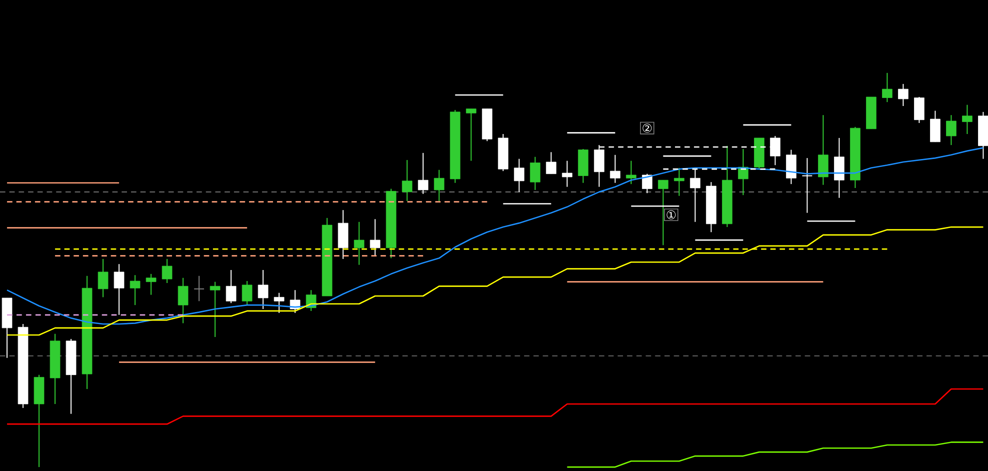 This screenshot has height=471, width=988. Describe the element at coordinates (647, 128) in the screenshot. I see `annotation: ②` at that location.